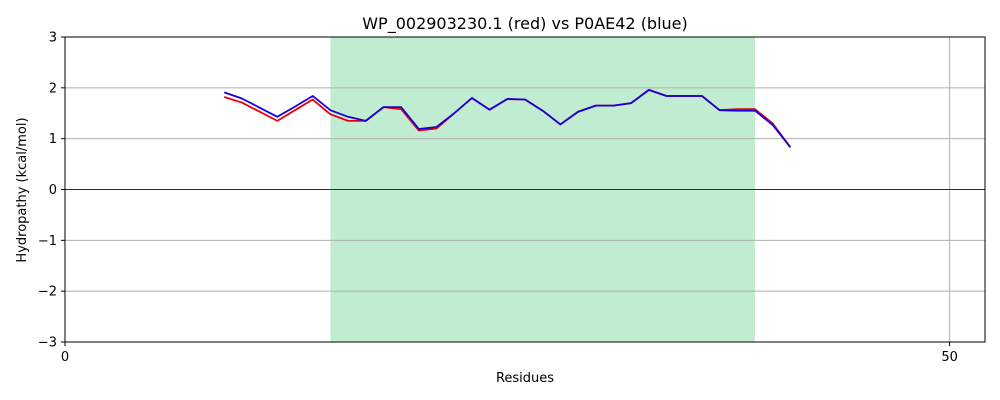 The width and height of the screenshot is (1000, 400). What do you see at coordinates (53, 88) in the screenshot?
I see `y-tick-label: 2` at bounding box center [53, 88].